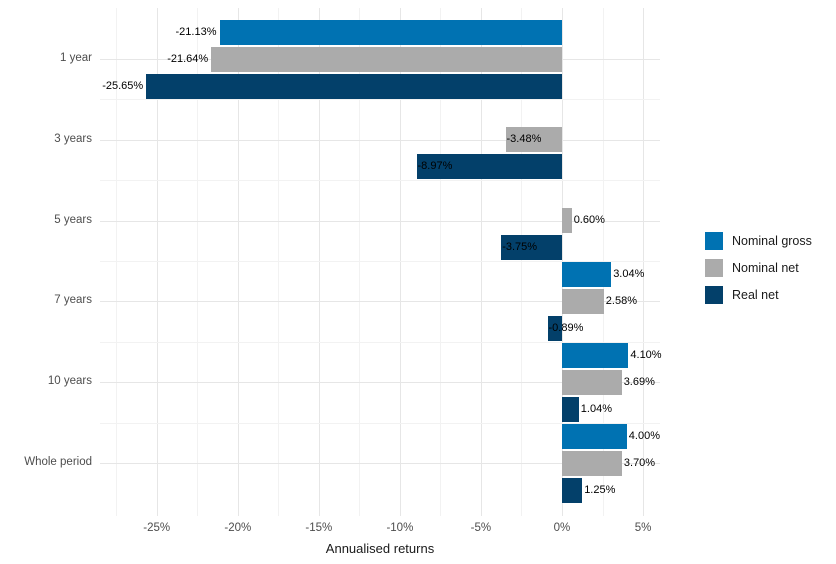 This screenshot has height=564, width=836. Describe the element at coordinates (380, 463) in the screenshot. I see `gridline-category-whole-period` at that location.